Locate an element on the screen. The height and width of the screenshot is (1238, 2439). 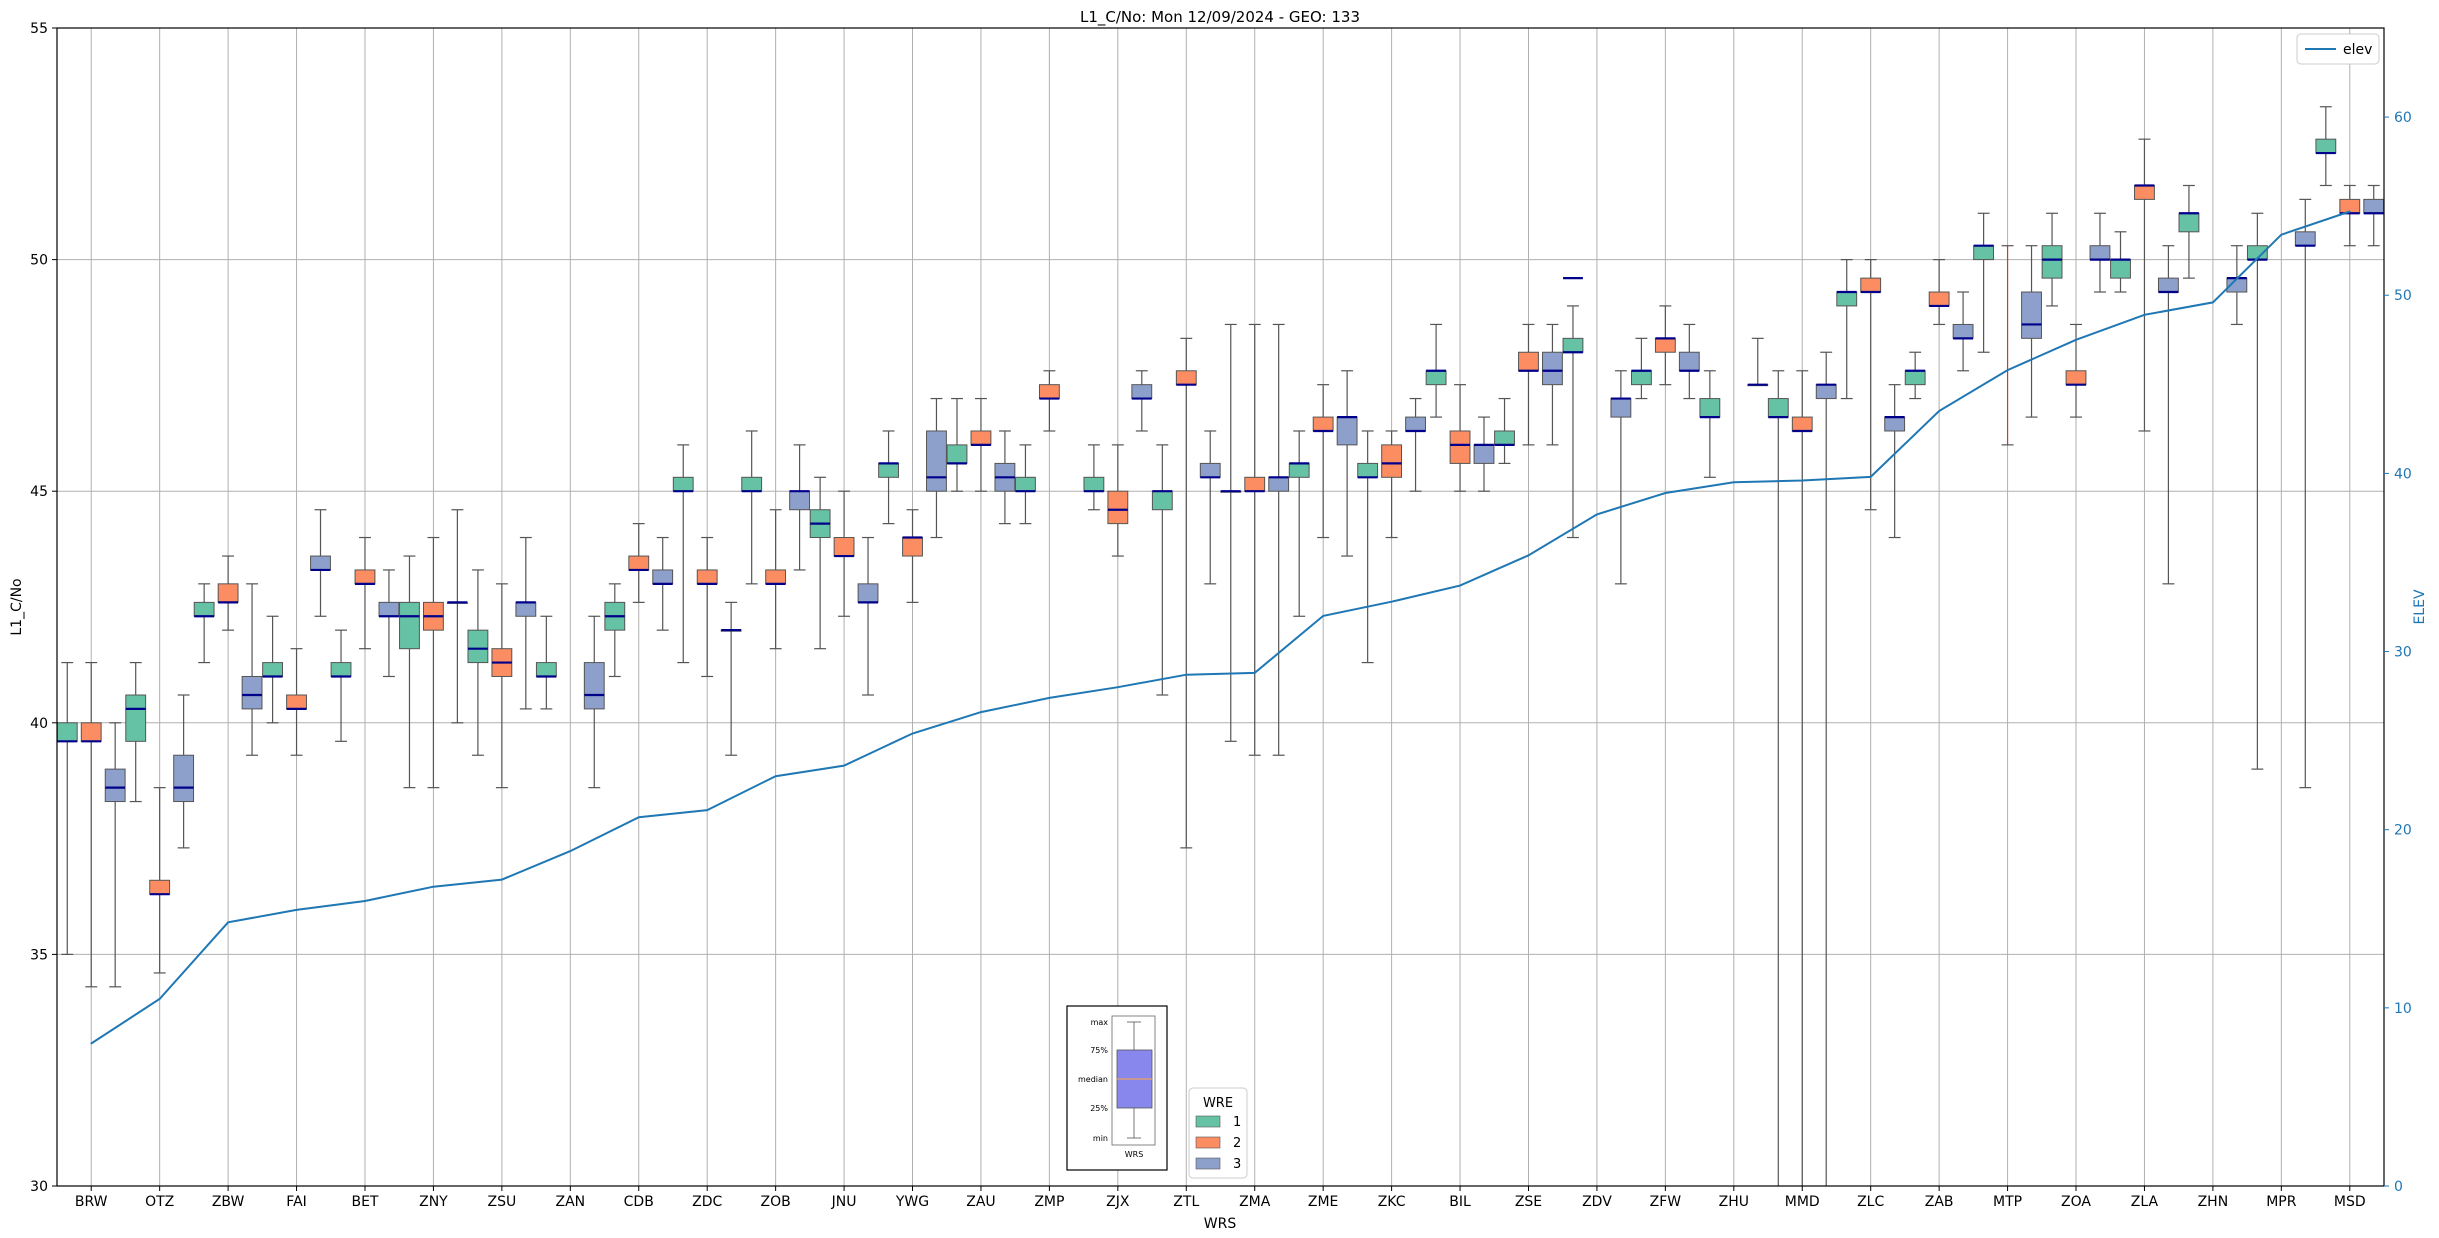
x-tick-label: ZSE is located at coordinates (1528, 1202).